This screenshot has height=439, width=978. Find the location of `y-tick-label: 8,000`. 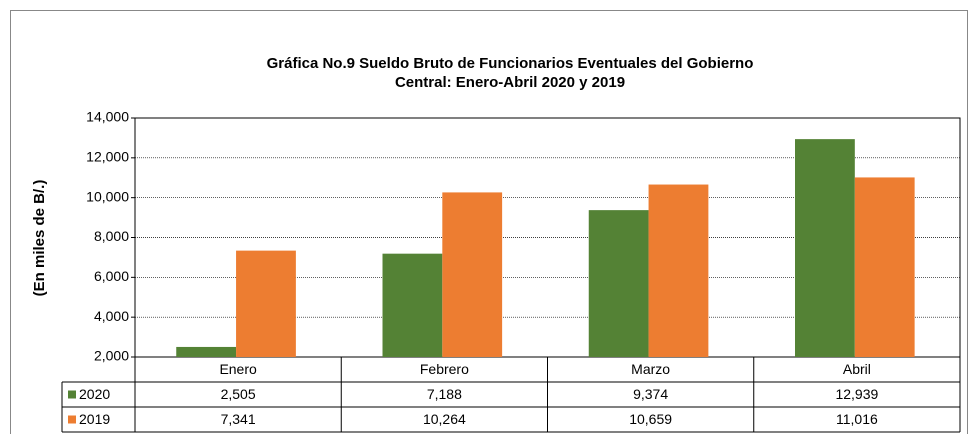

y-tick-label: 8,000 is located at coordinates (111, 236).